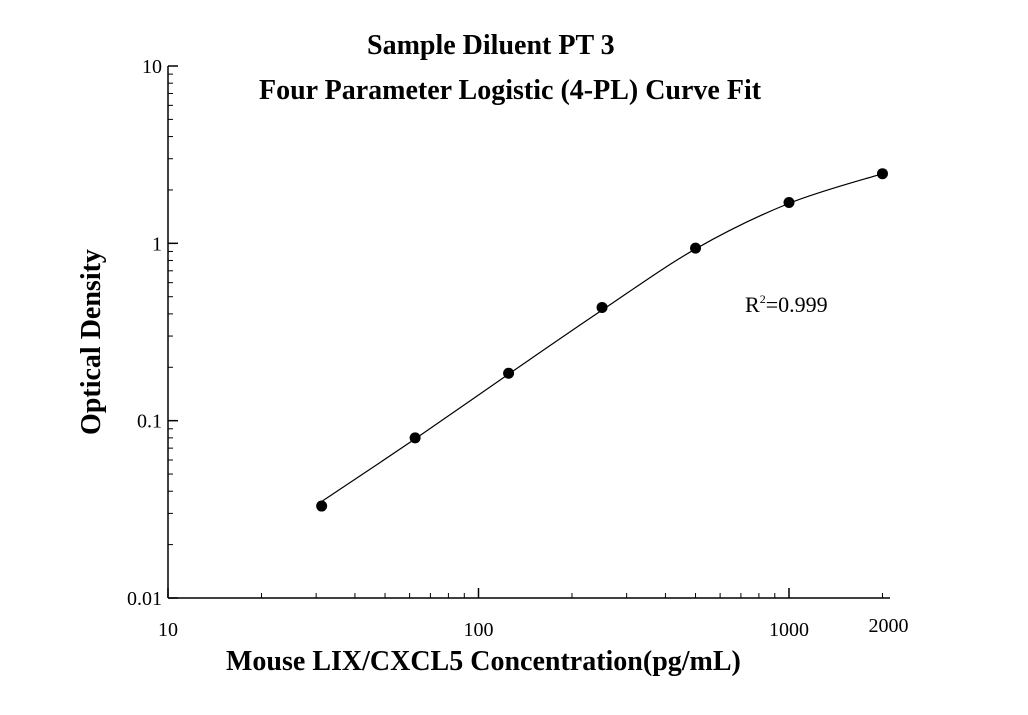 Image resolution: width=1028 pixels, height=715 pixels. I want to click on x-axis-title: Mouse LIX/CXCL5 Concentration(pg/mL), so click(483, 661).